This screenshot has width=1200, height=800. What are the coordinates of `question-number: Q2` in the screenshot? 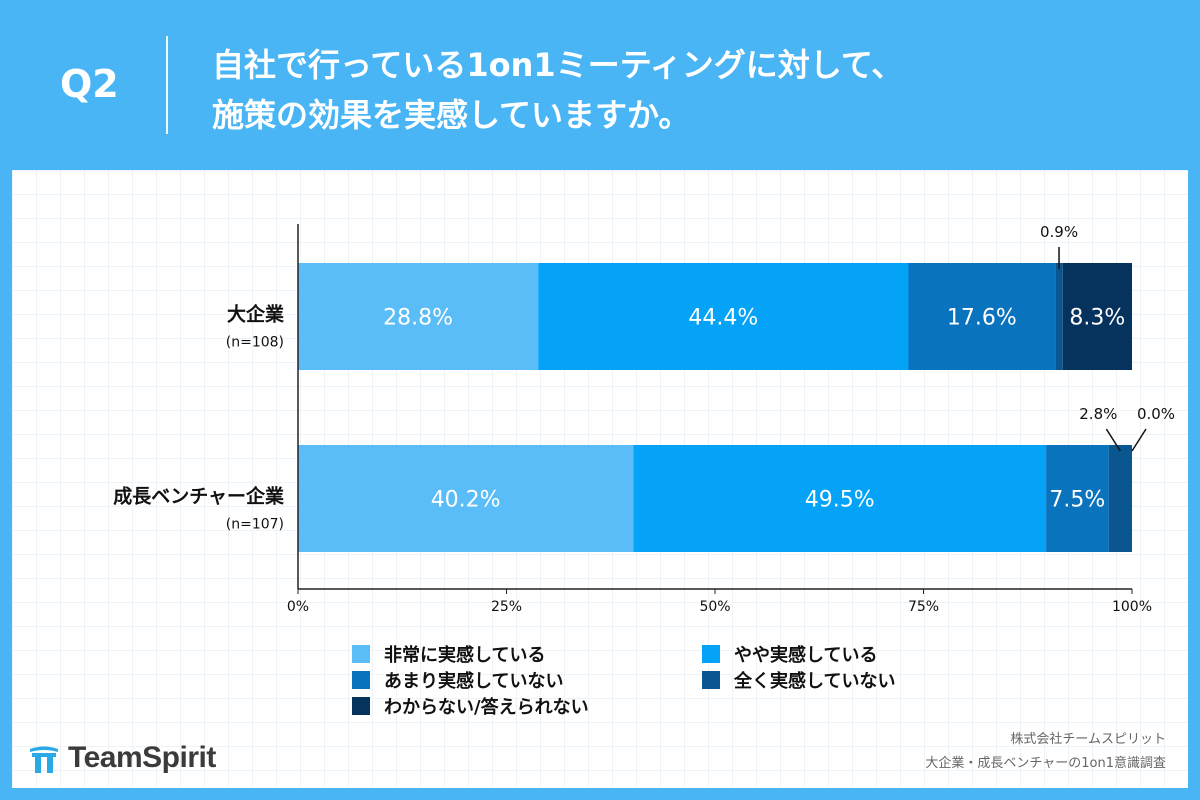 It's located at (89, 84).